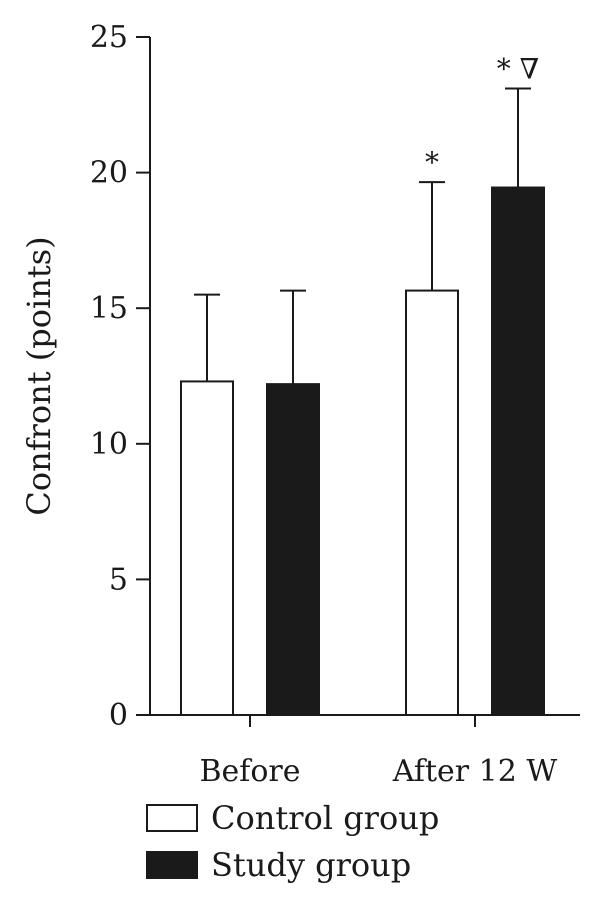 The height and width of the screenshot is (906, 600). Describe the element at coordinates (39, 375) in the screenshot. I see `y-axis-title: Confront (points)` at that location.